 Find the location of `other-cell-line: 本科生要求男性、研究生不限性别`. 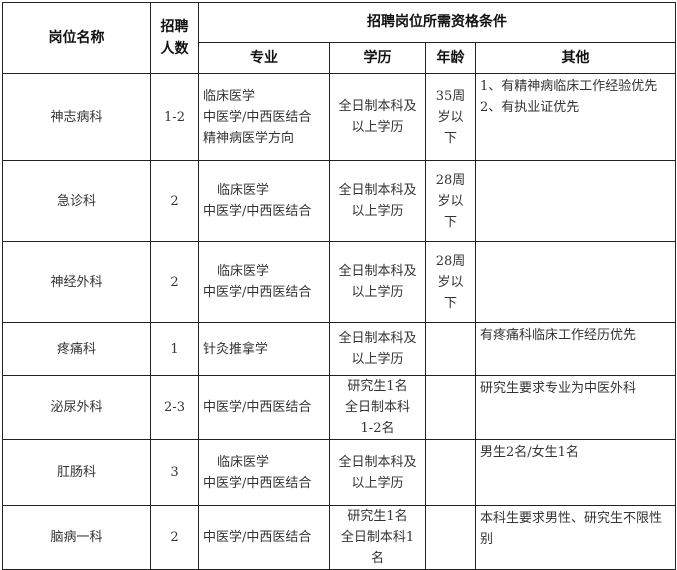

other-cell-line: 本科生要求男性、研究生不限性别 is located at coordinates (571, 529).